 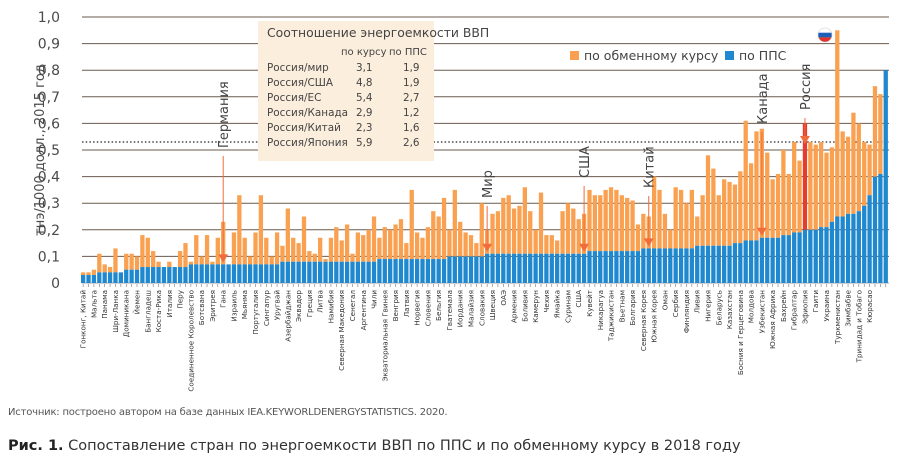 I want to click on x-category-label: Финляндия, so click(x=686, y=311).